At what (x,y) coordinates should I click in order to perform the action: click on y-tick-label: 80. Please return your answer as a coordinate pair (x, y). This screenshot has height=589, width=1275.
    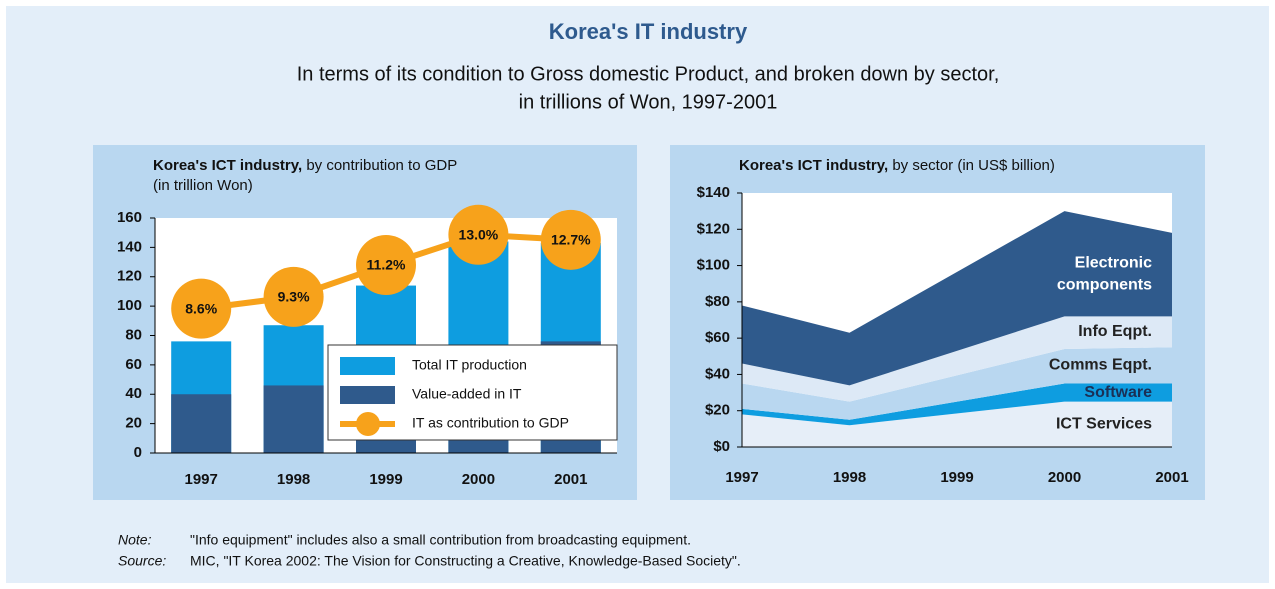
    Looking at the image, I should click on (133, 334).